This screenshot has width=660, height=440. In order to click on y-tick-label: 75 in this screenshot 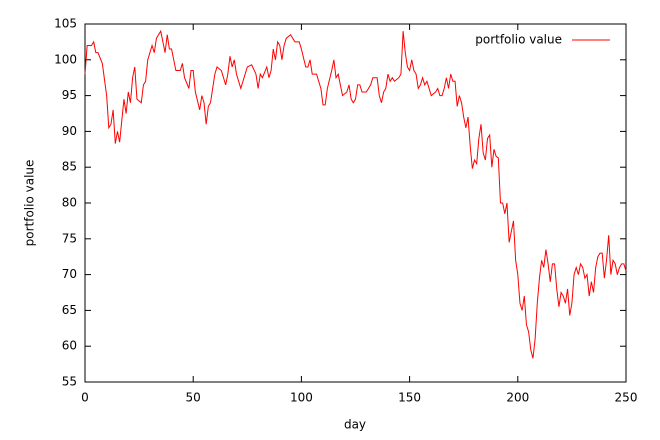, I will do `click(69, 238)`.